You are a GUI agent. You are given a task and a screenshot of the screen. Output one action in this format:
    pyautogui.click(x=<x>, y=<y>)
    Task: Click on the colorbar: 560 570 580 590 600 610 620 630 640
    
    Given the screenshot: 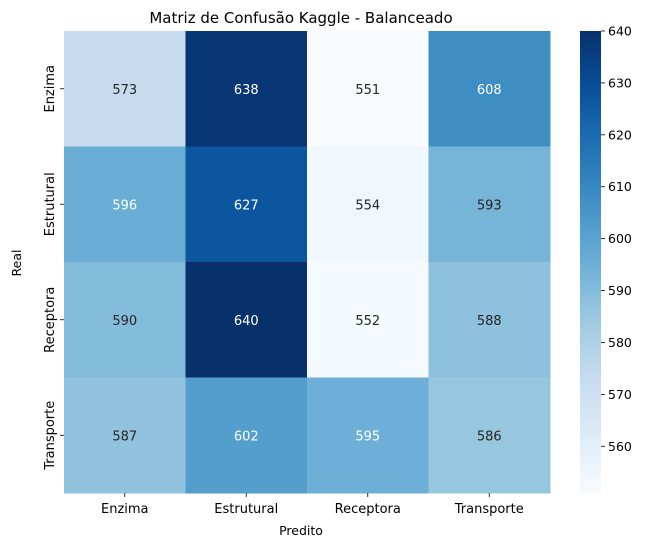 What is the action you would take?
    pyautogui.click(x=606, y=258)
    